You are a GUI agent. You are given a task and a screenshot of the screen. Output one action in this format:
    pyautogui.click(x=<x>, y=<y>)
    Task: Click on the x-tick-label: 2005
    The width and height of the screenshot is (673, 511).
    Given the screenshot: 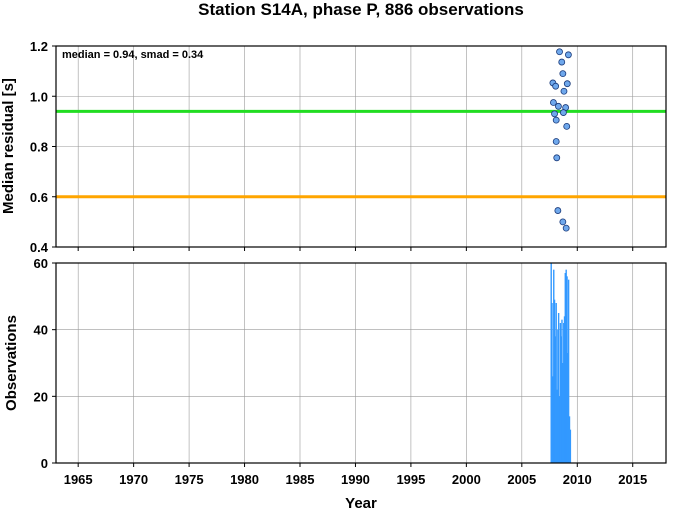 What is the action you would take?
    pyautogui.click(x=521, y=479)
    